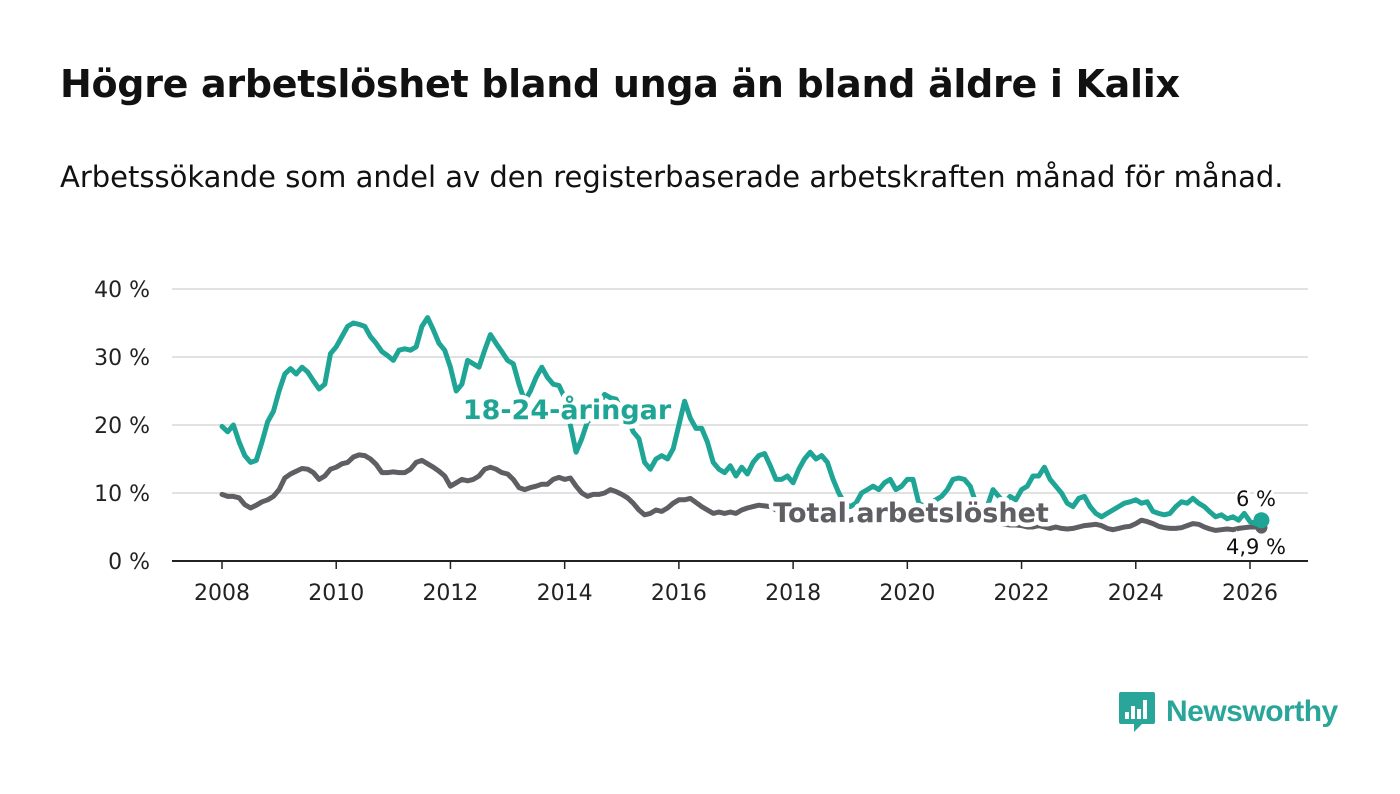 The width and height of the screenshot is (1400, 794). What do you see at coordinates (1137, 712) in the screenshot?
I see `newsworthy-chart-bubble-icon` at bounding box center [1137, 712].